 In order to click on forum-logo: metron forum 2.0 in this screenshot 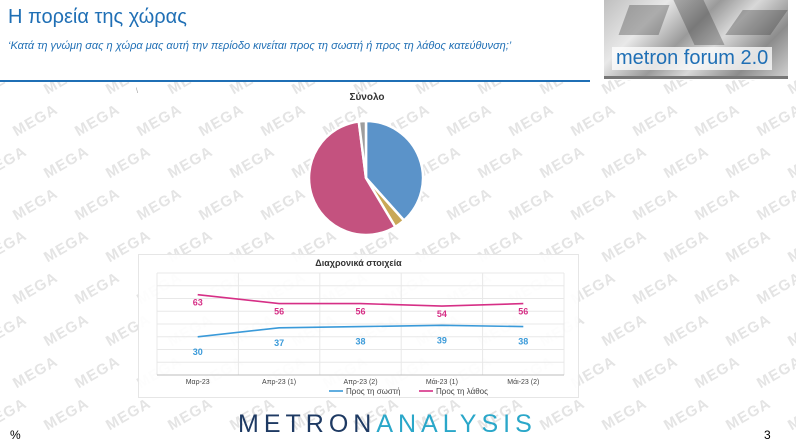, I will do `click(696, 39)`.